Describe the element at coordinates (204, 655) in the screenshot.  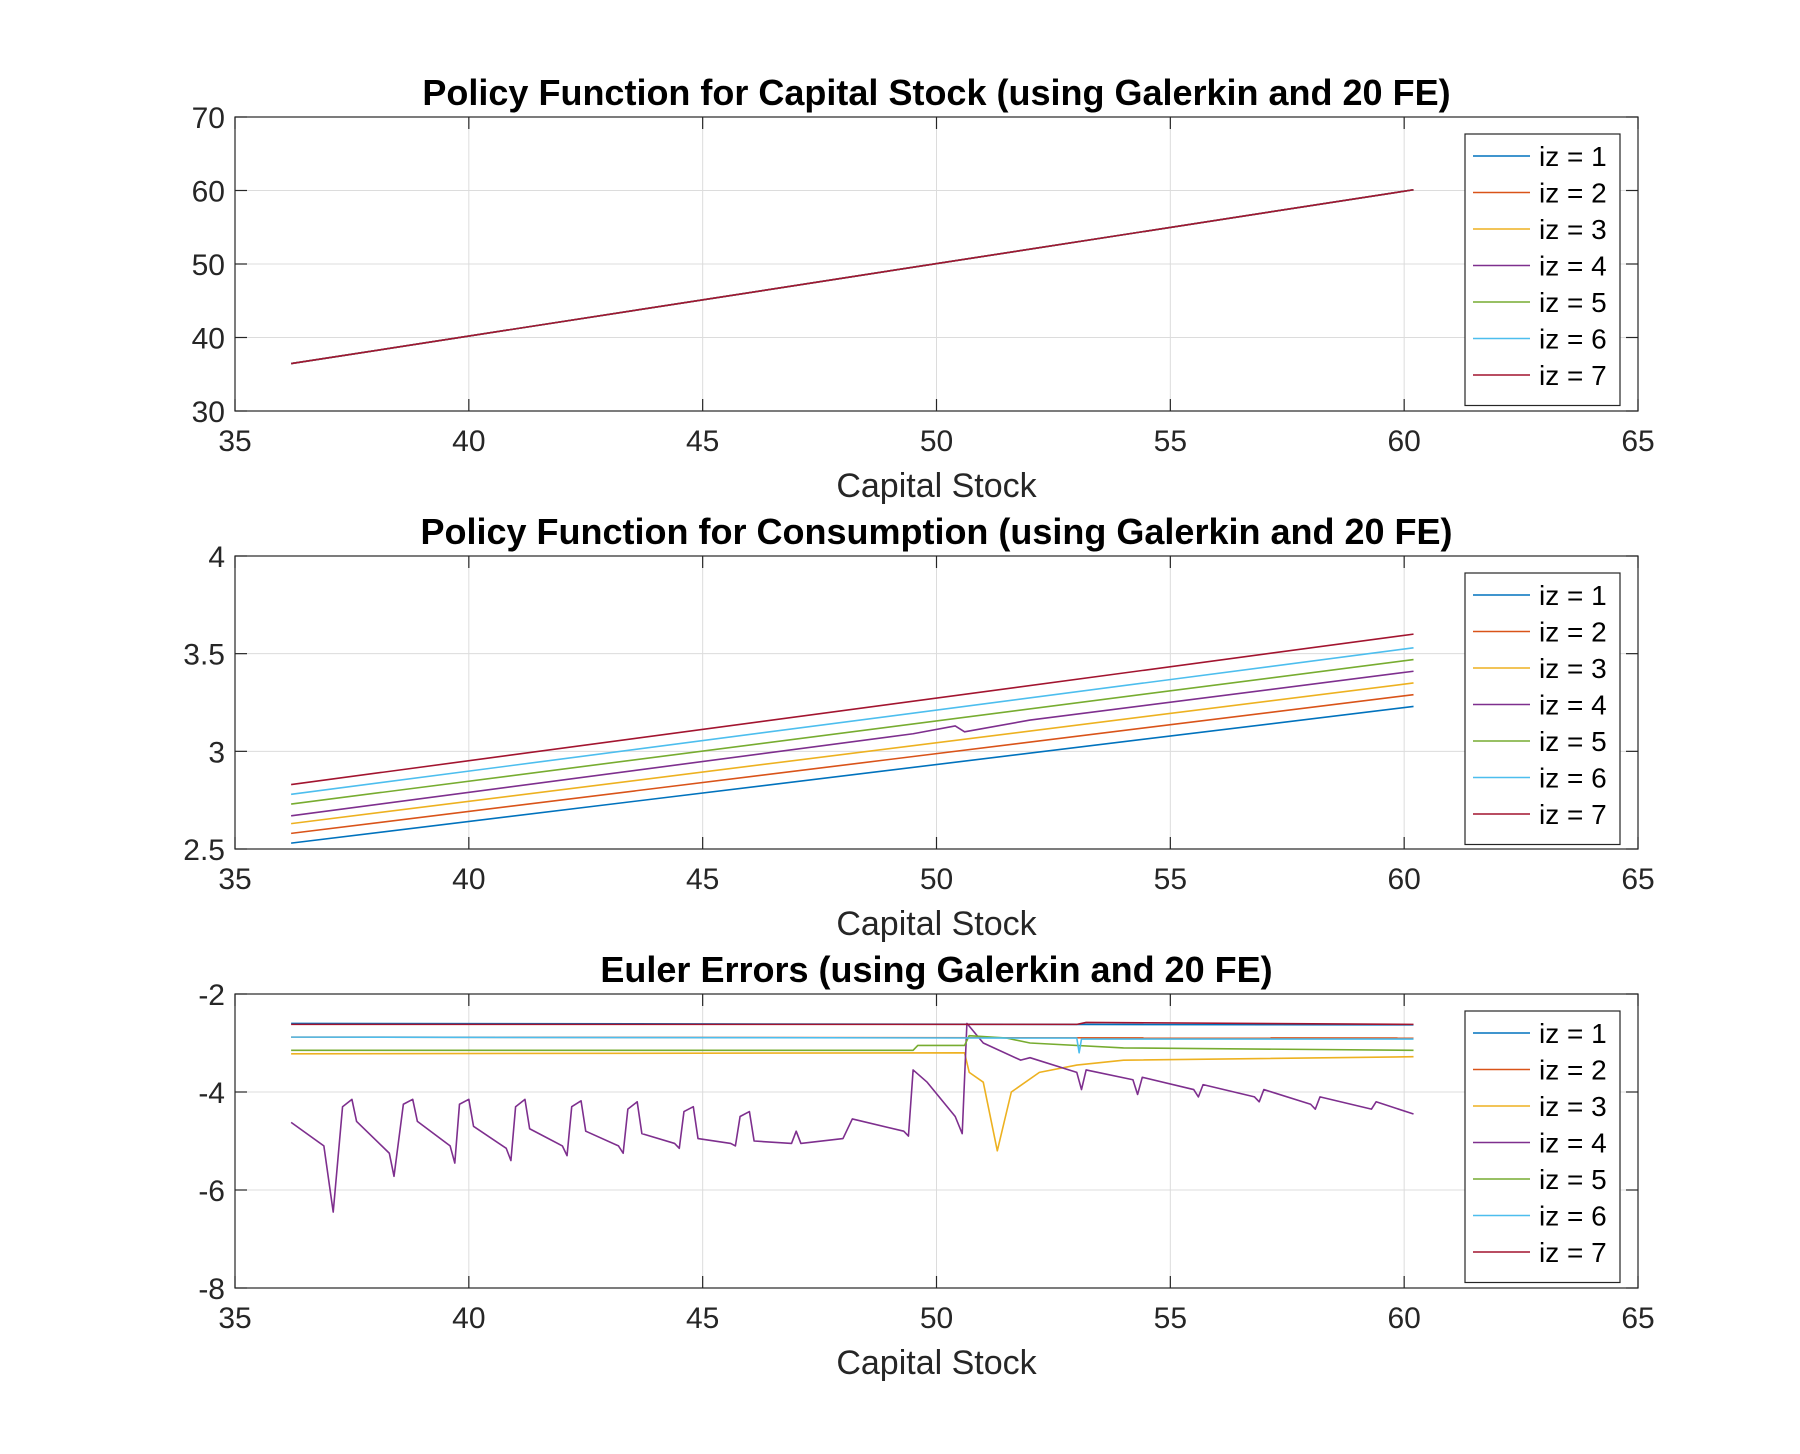
I see `y-tick-label: 3.5` at that location.